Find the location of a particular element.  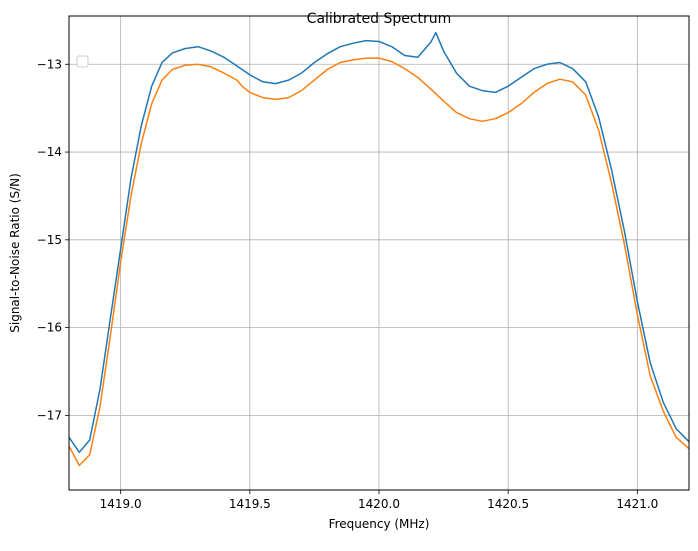

x-axis-label: Frequency (MHz) is located at coordinates (379, 524).